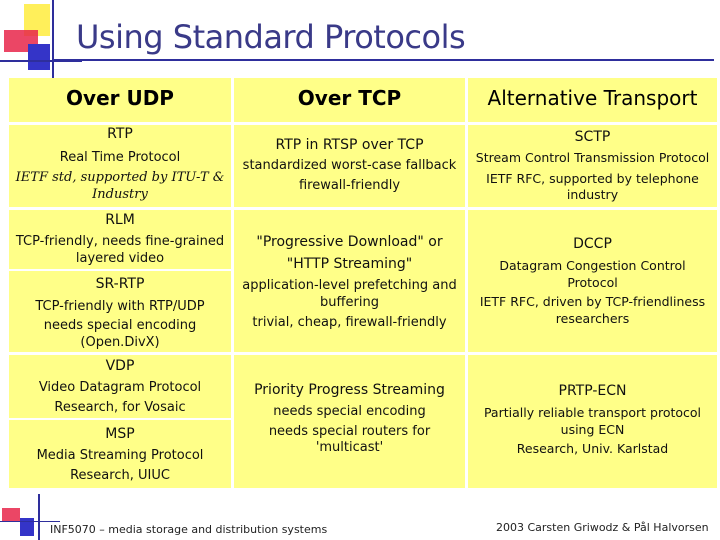 The image size is (720, 540). I want to click on decor-blue-square, so click(39, 57).